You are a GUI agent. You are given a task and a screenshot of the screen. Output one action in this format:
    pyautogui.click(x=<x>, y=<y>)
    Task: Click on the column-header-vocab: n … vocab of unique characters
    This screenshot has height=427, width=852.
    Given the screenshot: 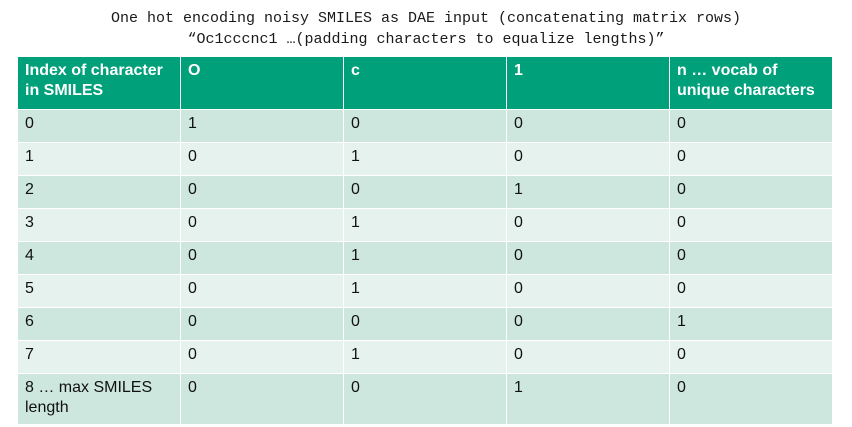 What is the action you would take?
    pyautogui.click(x=751, y=83)
    